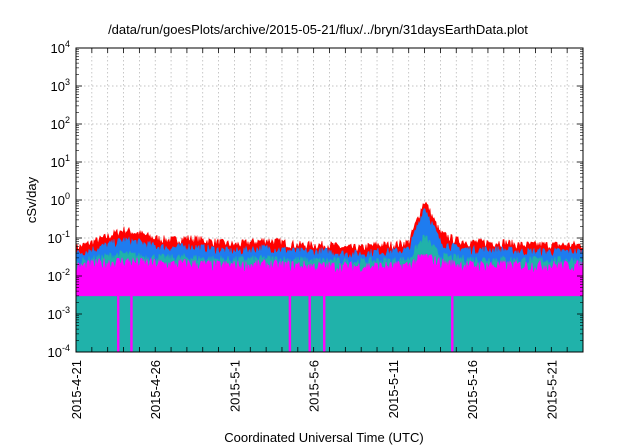 The image size is (640, 448). I want to click on y-tick-label: 10⁴, so click(60, 47).